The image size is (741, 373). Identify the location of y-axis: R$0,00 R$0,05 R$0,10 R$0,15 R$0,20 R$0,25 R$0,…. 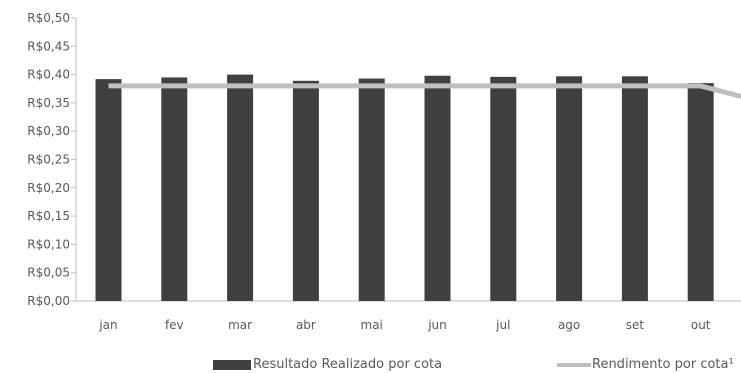
(52, 159).